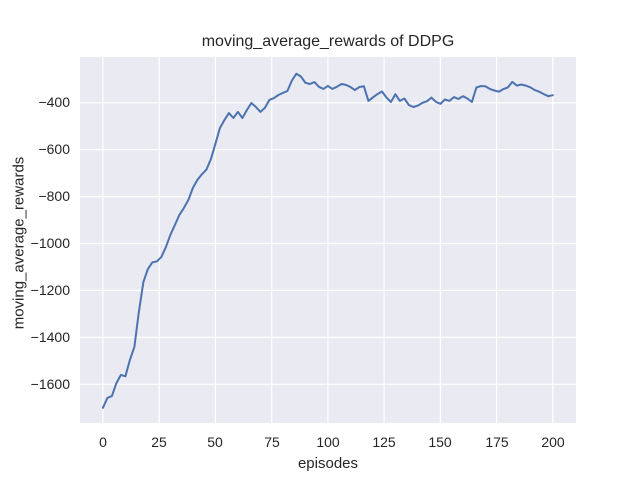 This screenshot has width=640, height=480. What do you see at coordinates (328, 442) in the screenshot?
I see `x-tick-label: 100` at bounding box center [328, 442].